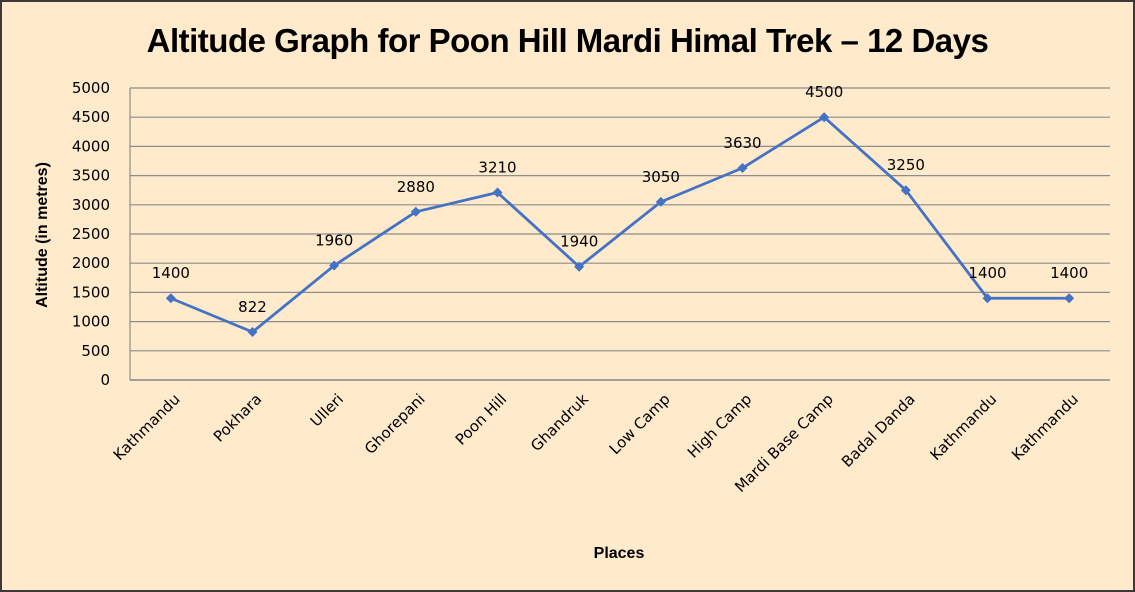  I want to click on x-category-label: Ghandruk, so click(559, 422).